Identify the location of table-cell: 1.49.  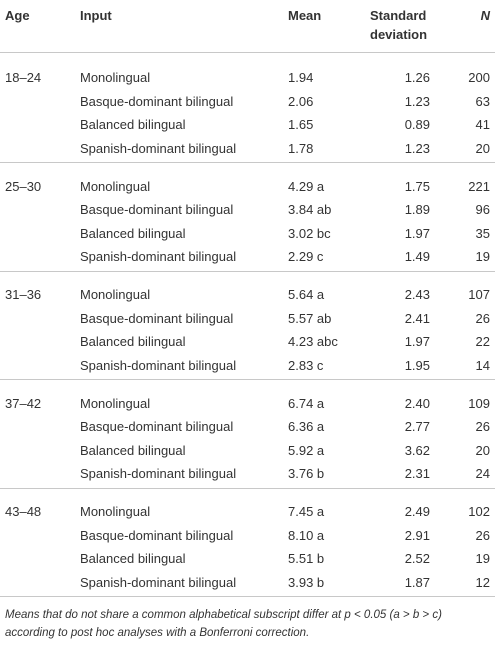
(417, 256).